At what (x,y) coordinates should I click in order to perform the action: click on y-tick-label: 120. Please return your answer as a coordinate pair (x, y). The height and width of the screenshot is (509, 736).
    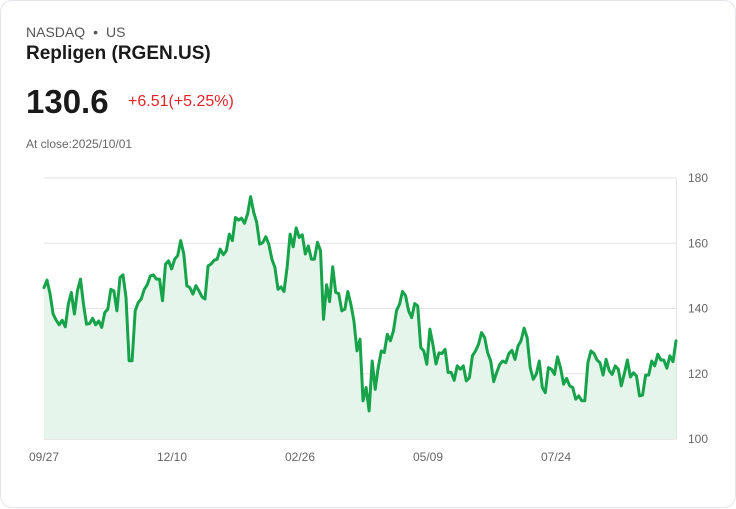
    Looking at the image, I should click on (698, 374).